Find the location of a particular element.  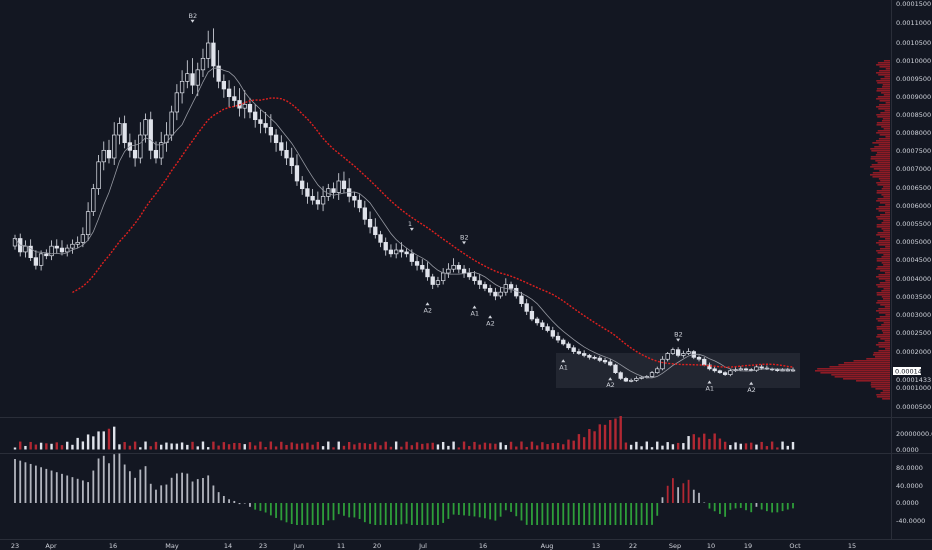

time-tick-label: Apr is located at coordinates (51, 546).